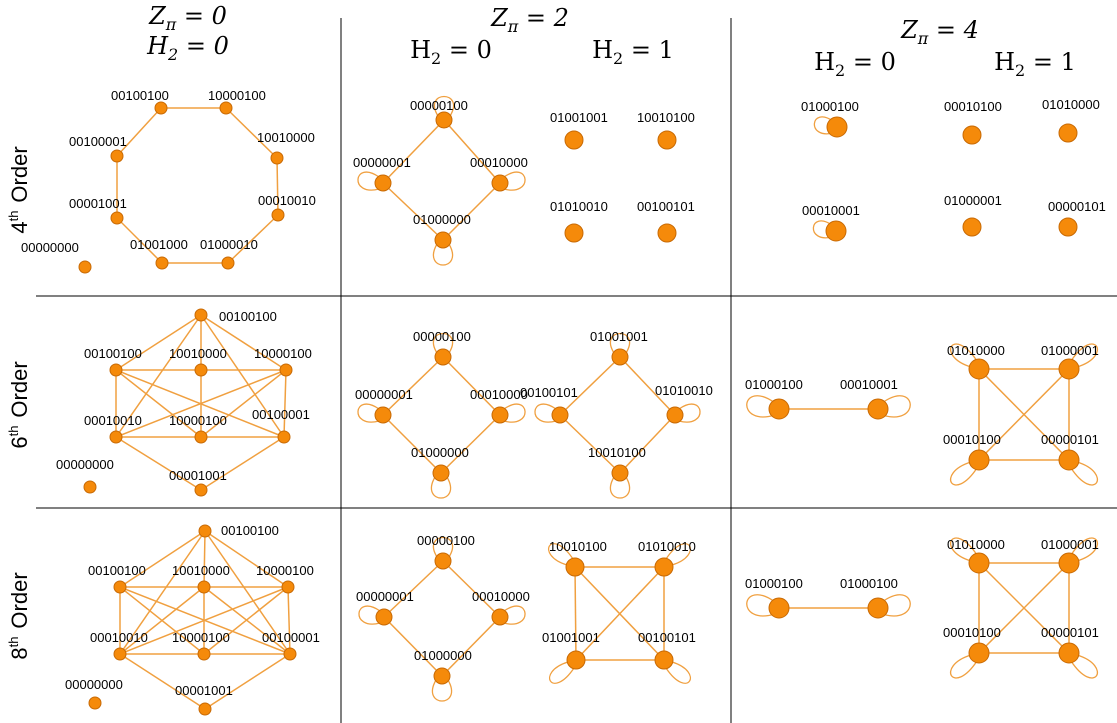 This screenshot has height=723, width=1117. What do you see at coordinates (869, 384) in the screenshot?
I see `node-label: 00010001` at bounding box center [869, 384].